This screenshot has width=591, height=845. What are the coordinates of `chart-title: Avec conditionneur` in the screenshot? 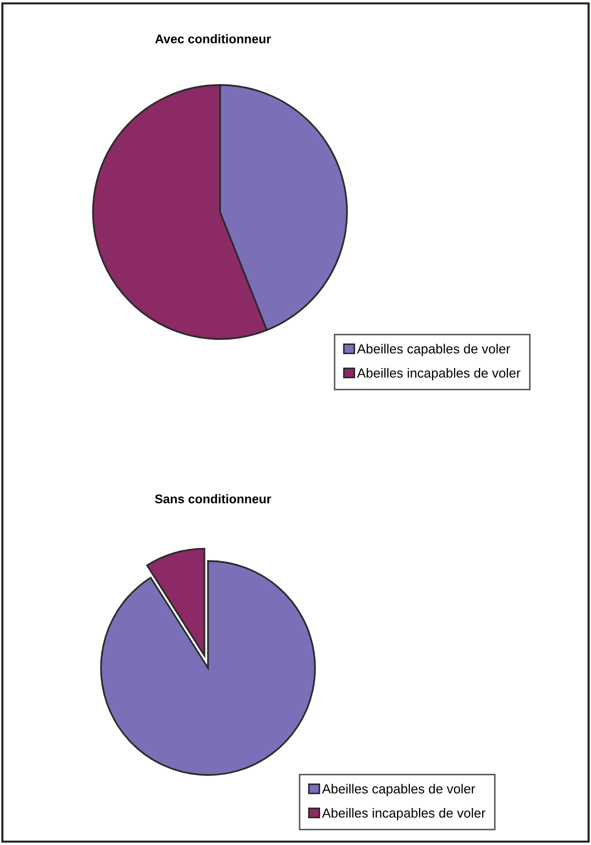 It's located at (213, 39).